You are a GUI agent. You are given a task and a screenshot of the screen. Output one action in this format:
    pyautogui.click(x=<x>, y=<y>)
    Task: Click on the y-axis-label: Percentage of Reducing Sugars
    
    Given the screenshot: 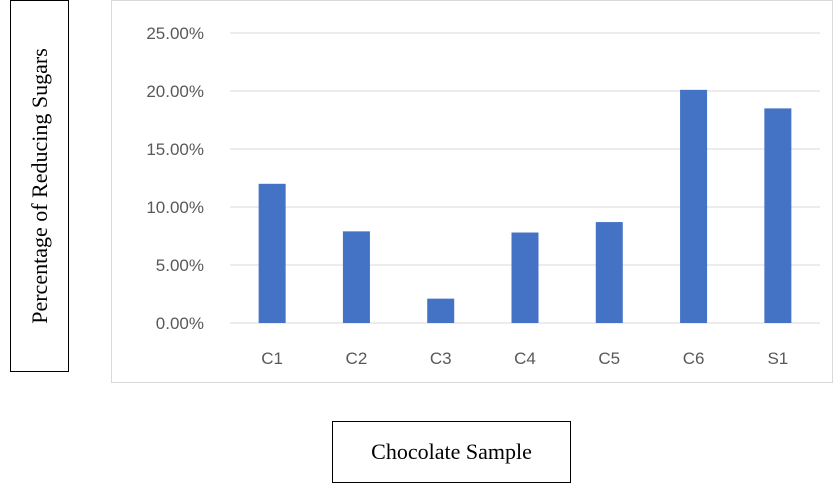 What is the action you would take?
    pyautogui.click(x=39, y=186)
    